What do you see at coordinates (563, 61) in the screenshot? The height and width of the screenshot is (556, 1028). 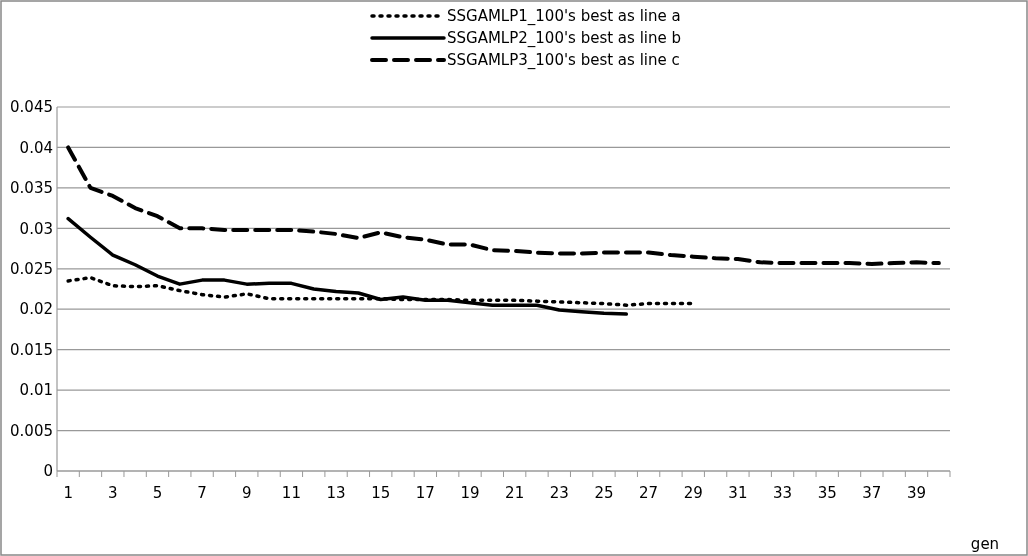 I see `legend-label: SSGAMLP3_100's best as line c` at bounding box center [563, 61].